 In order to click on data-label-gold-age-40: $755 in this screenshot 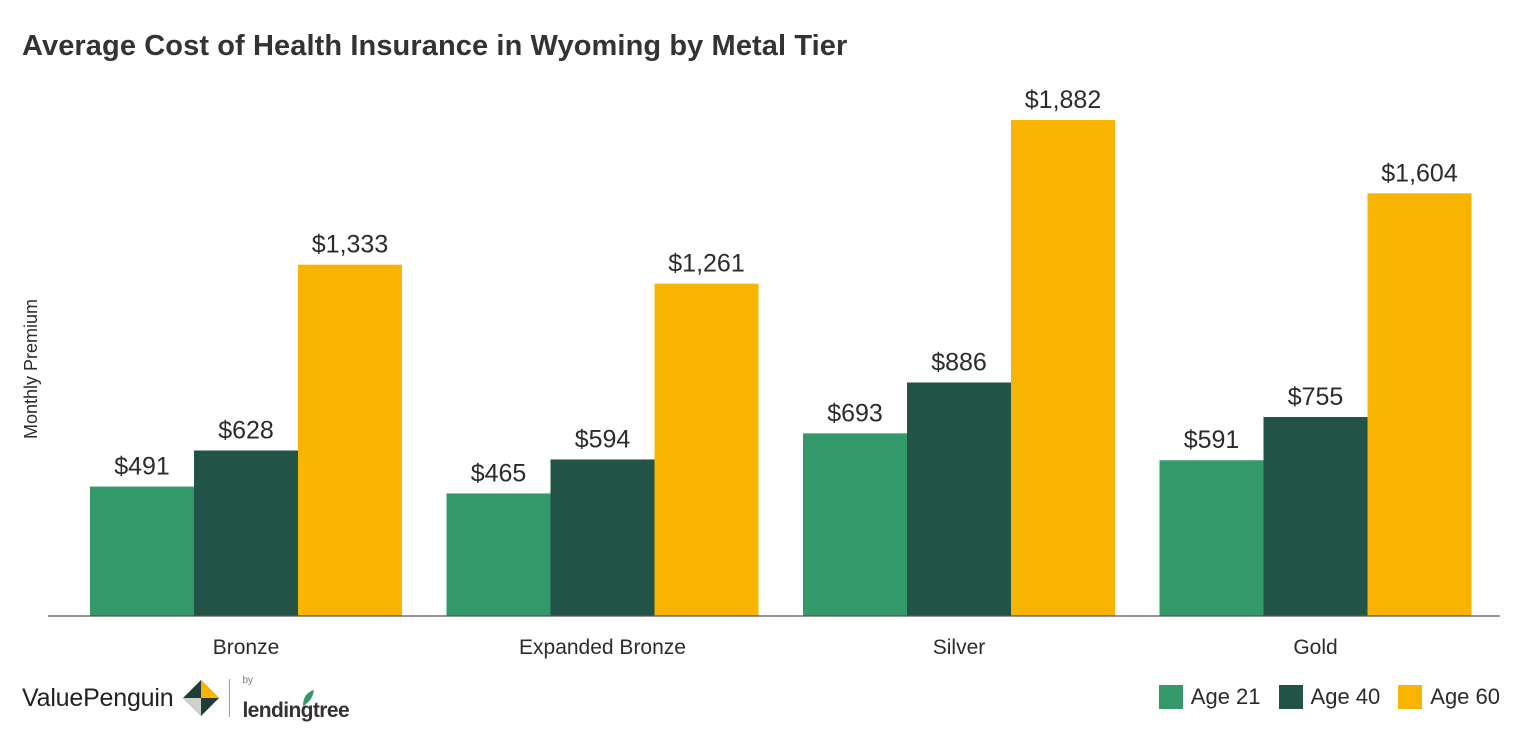, I will do `click(1316, 397)`.